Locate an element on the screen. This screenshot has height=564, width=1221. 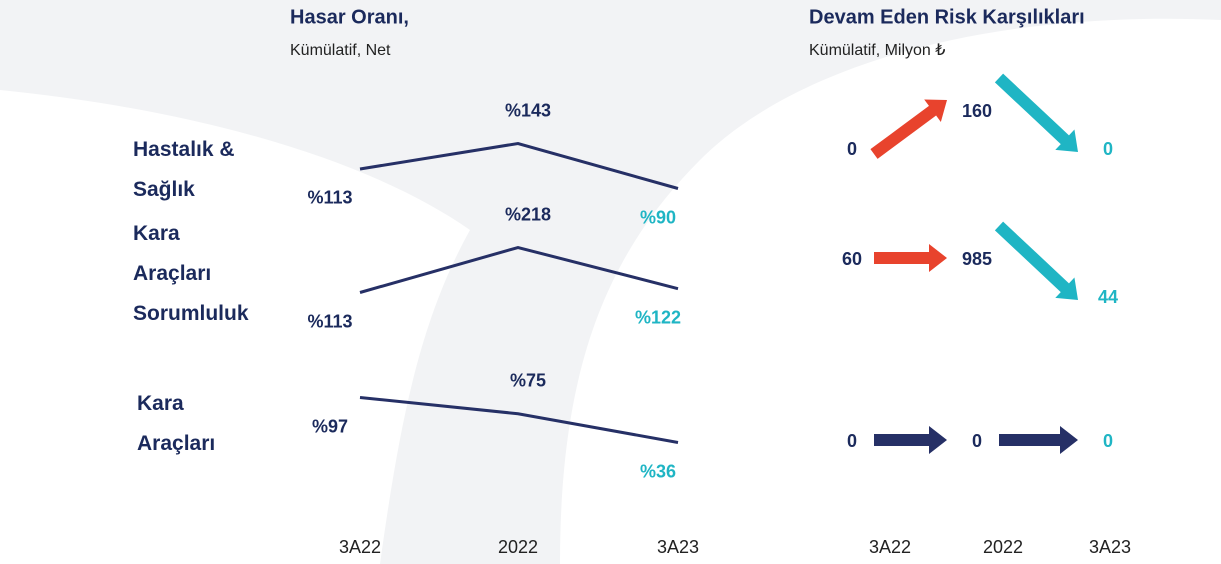
value-label: %143 is located at coordinates (528, 110).